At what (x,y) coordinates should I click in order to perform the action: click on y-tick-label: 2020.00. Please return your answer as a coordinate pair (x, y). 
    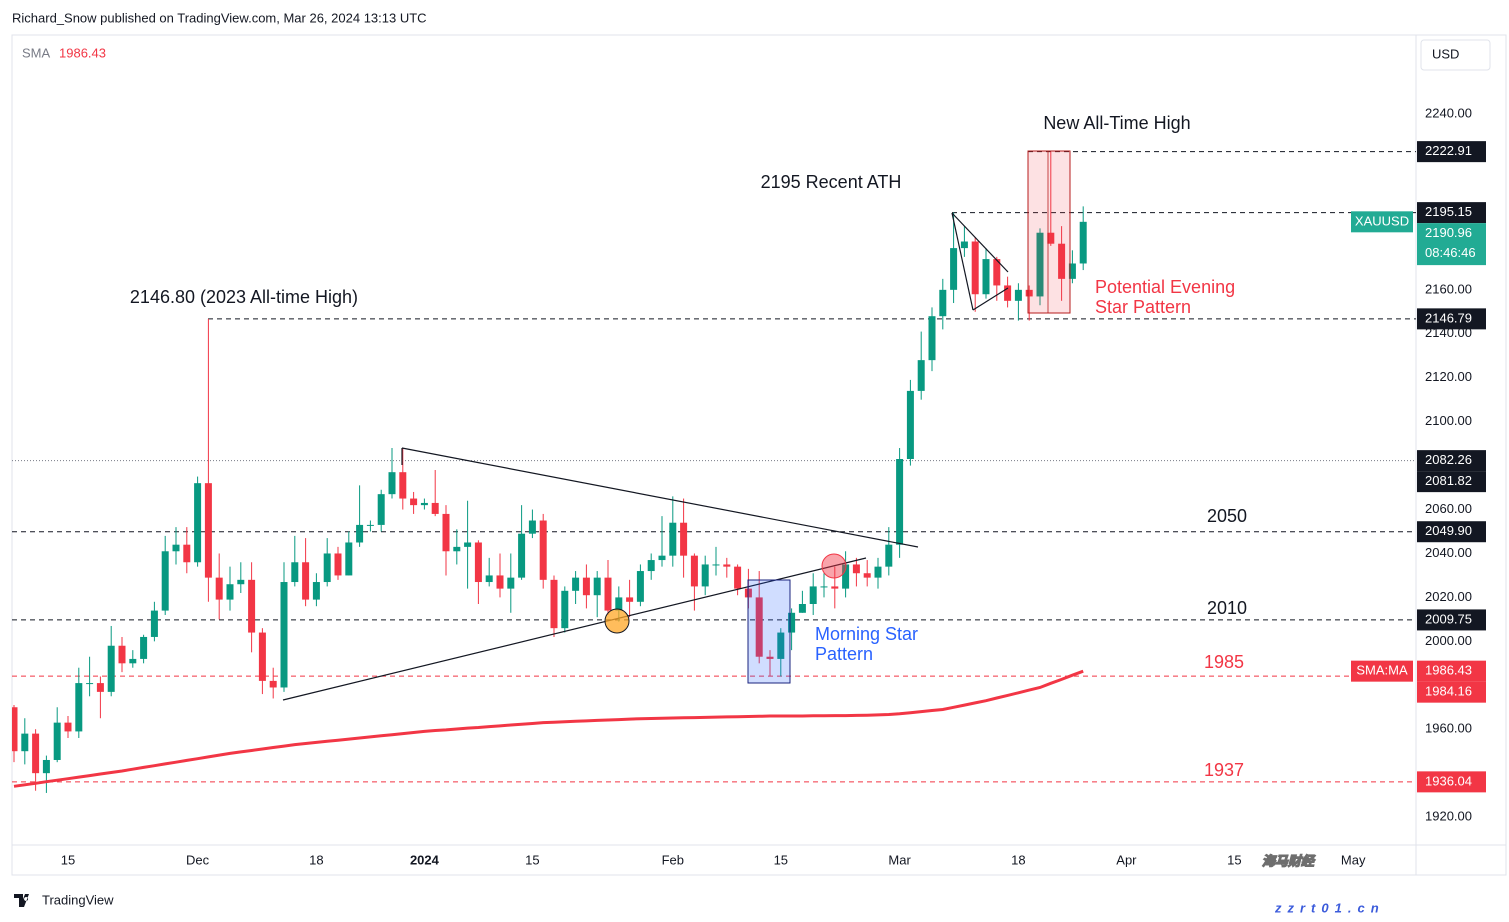
    Looking at the image, I should click on (1448, 596).